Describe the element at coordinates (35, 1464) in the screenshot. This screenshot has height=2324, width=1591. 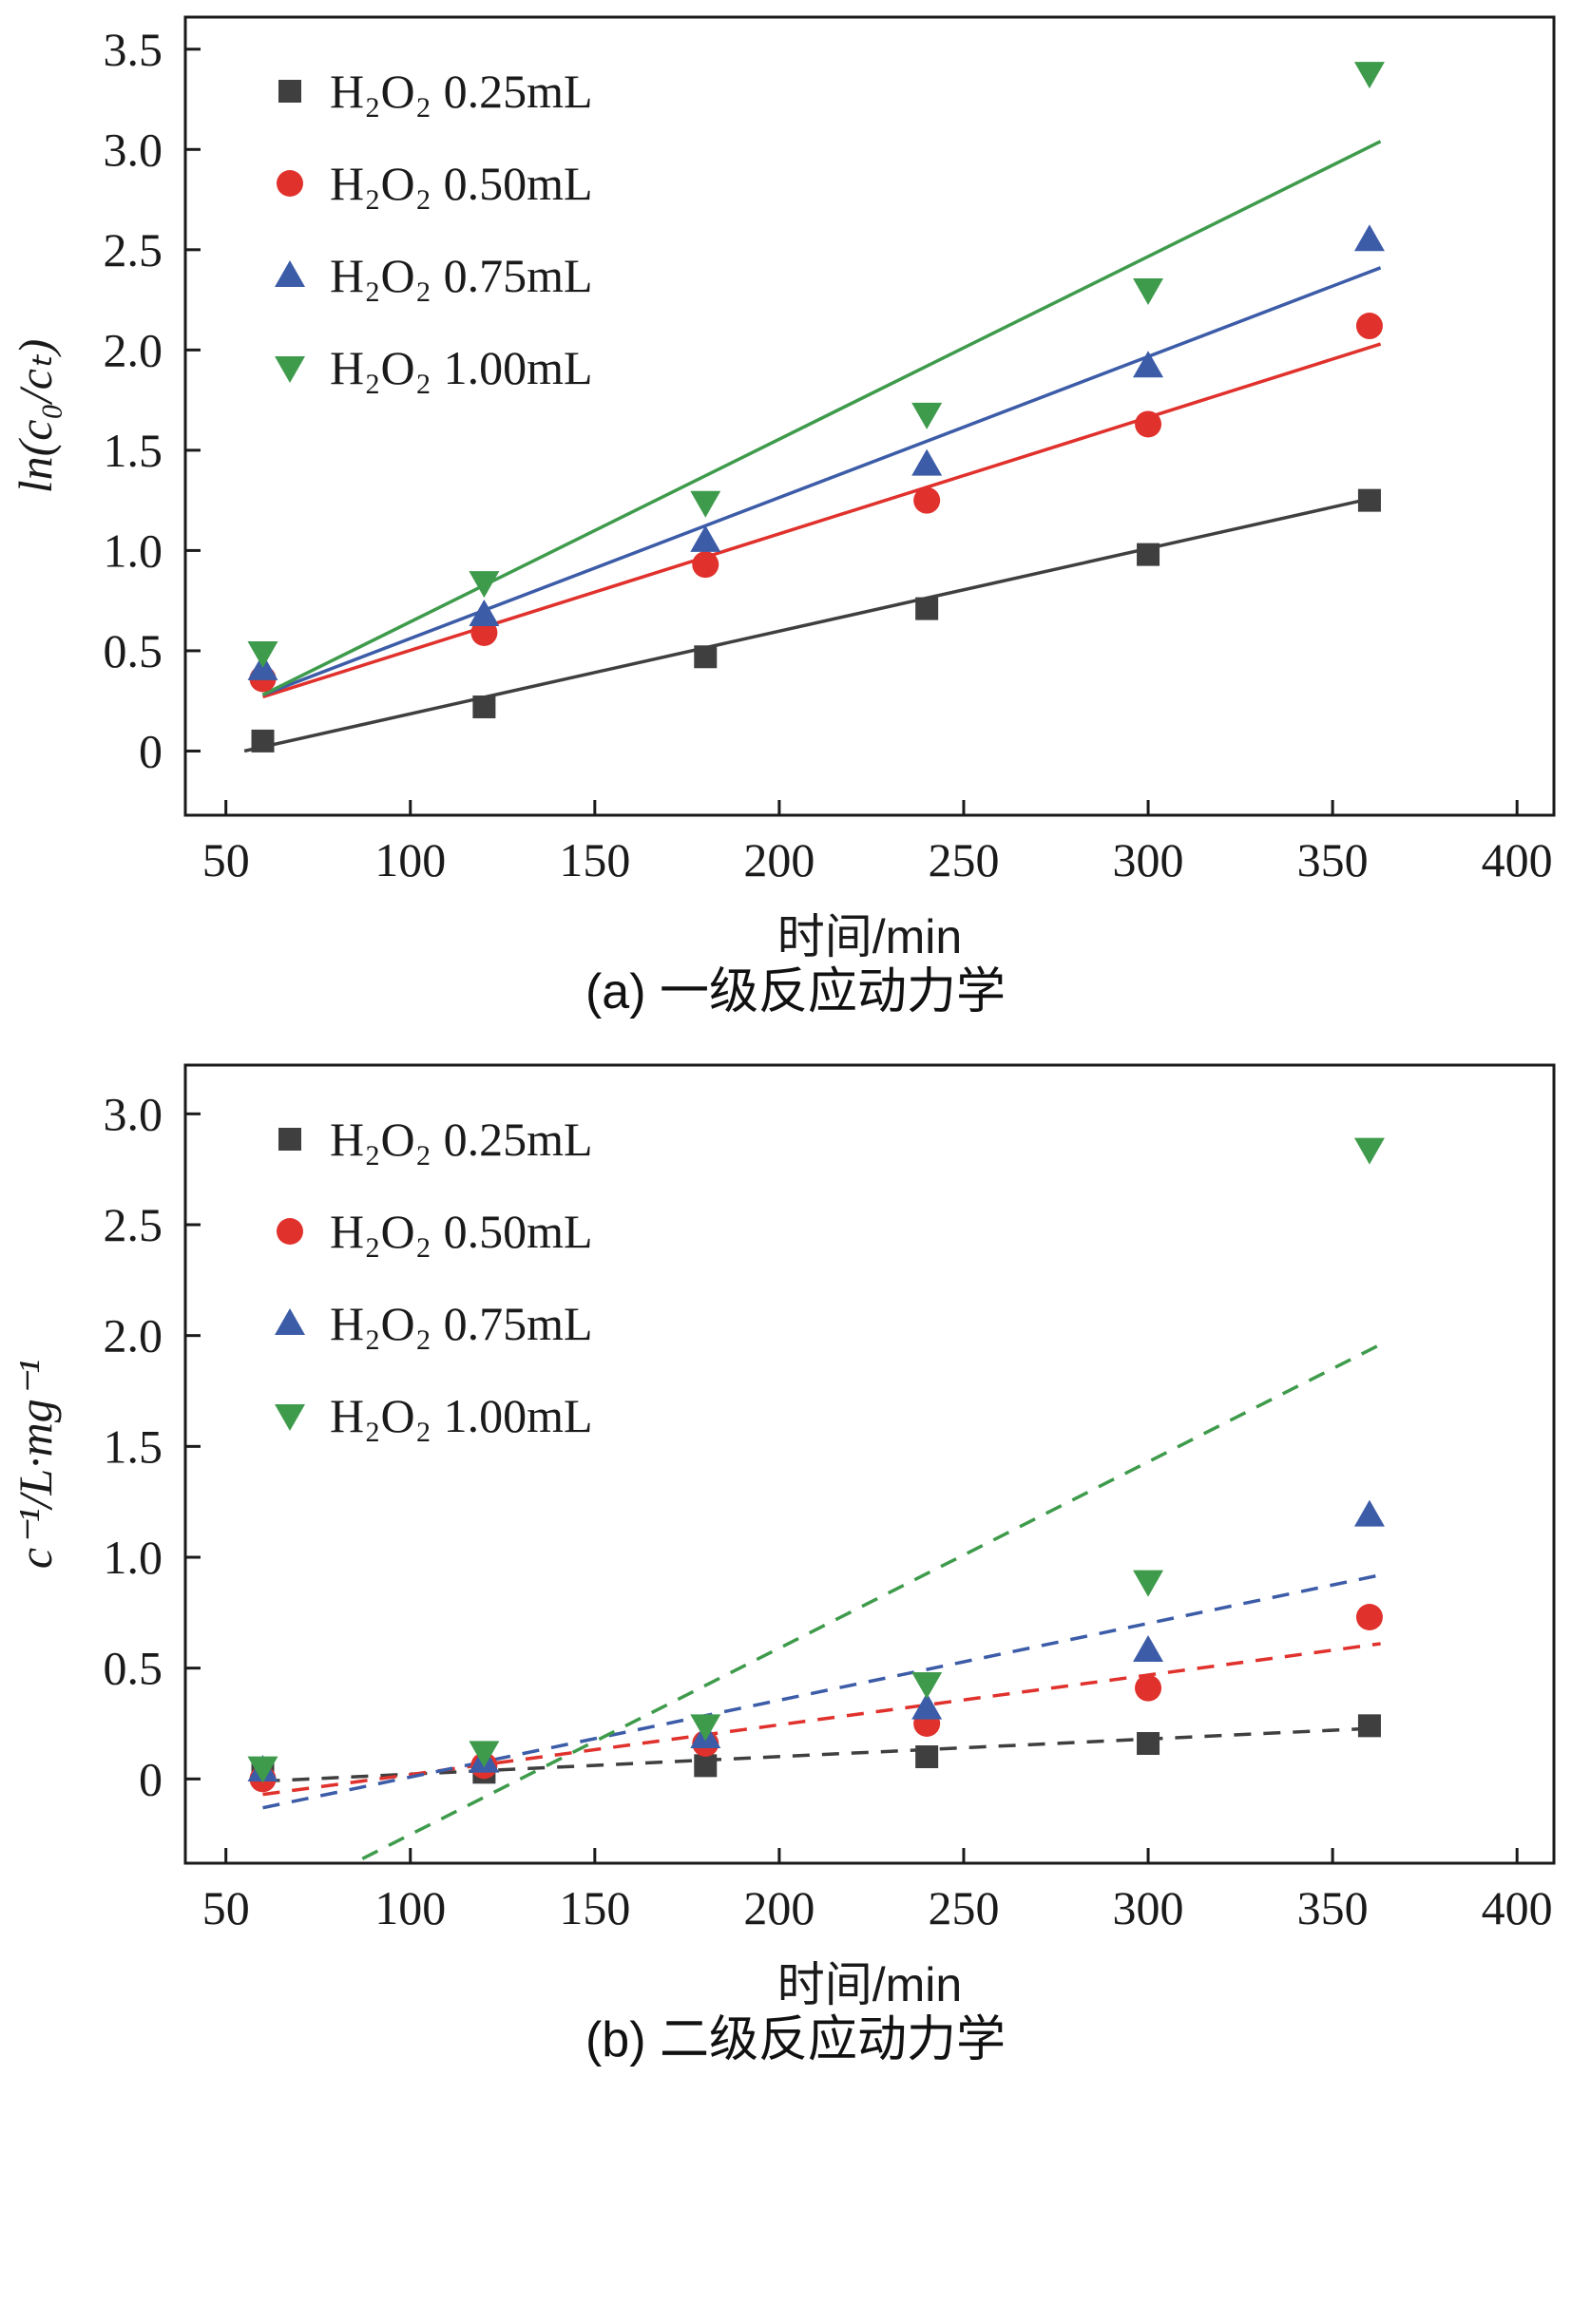
I see `y-axis-label: c⁻¹/L·mg⁻¹` at that location.